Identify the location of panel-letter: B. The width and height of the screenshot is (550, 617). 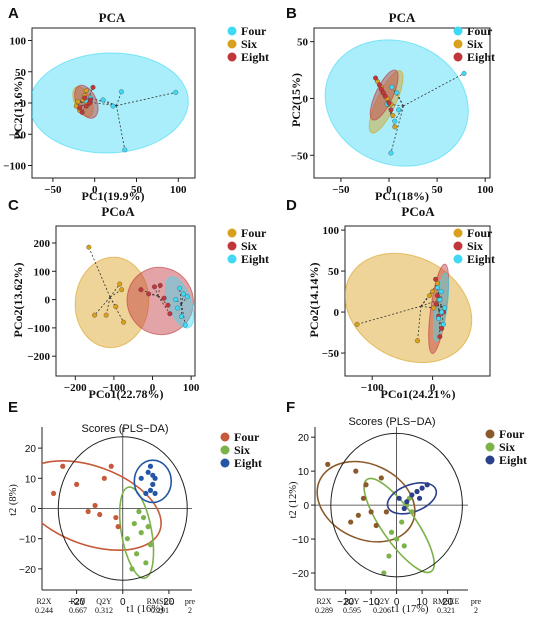
(291, 13).